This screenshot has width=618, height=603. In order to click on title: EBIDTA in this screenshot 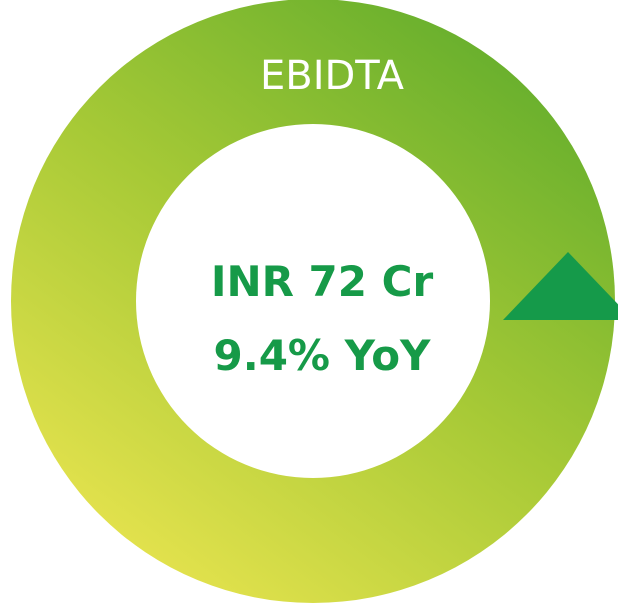, I will do `click(332, 76)`.